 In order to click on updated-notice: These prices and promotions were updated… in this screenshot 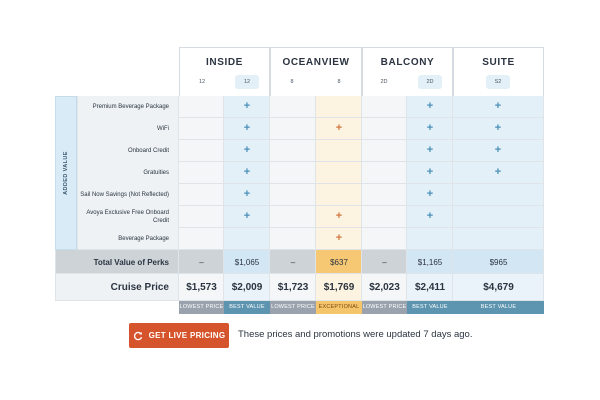, I will do `click(355, 334)`.